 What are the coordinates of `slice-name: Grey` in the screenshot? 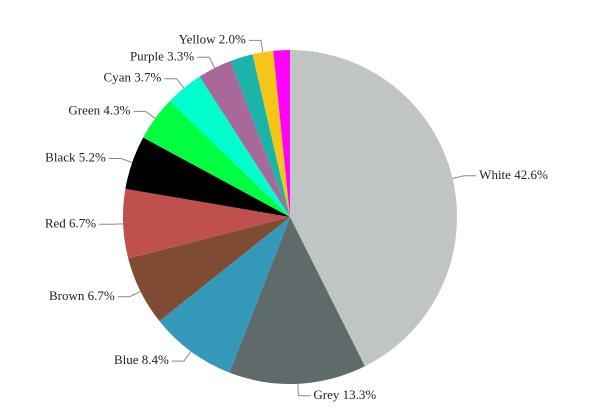 It's located at (326, 394).